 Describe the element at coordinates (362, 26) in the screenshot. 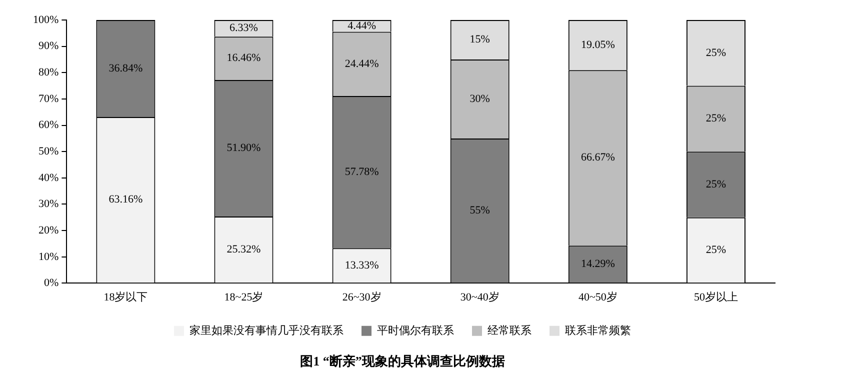

I see `data-label: 4.44%` at that location.